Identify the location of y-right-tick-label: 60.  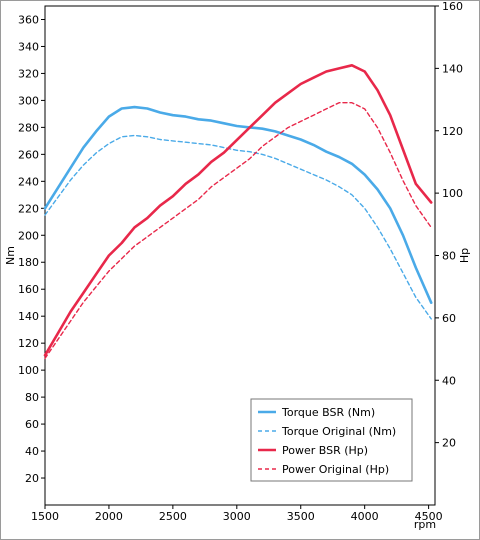
(449, 318).